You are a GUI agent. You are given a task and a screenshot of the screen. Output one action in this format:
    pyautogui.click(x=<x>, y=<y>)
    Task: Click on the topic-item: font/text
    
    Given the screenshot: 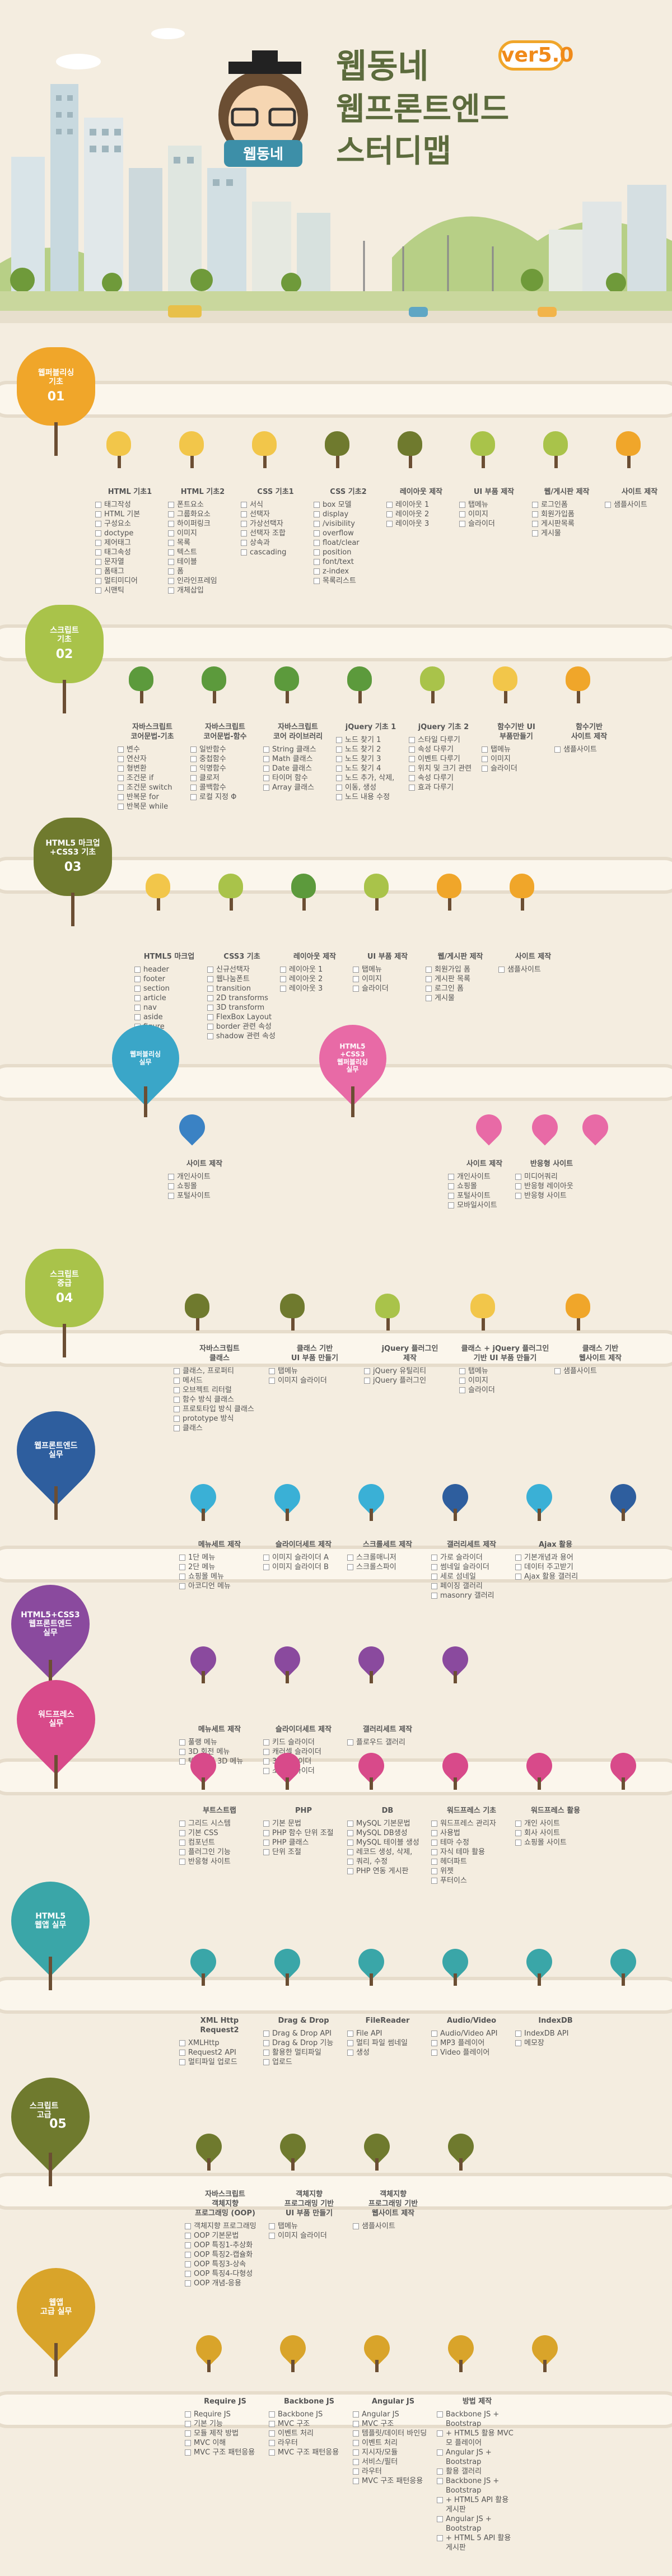 What is the action you would take?
    pyautogui.click(x=348, y=562)
    